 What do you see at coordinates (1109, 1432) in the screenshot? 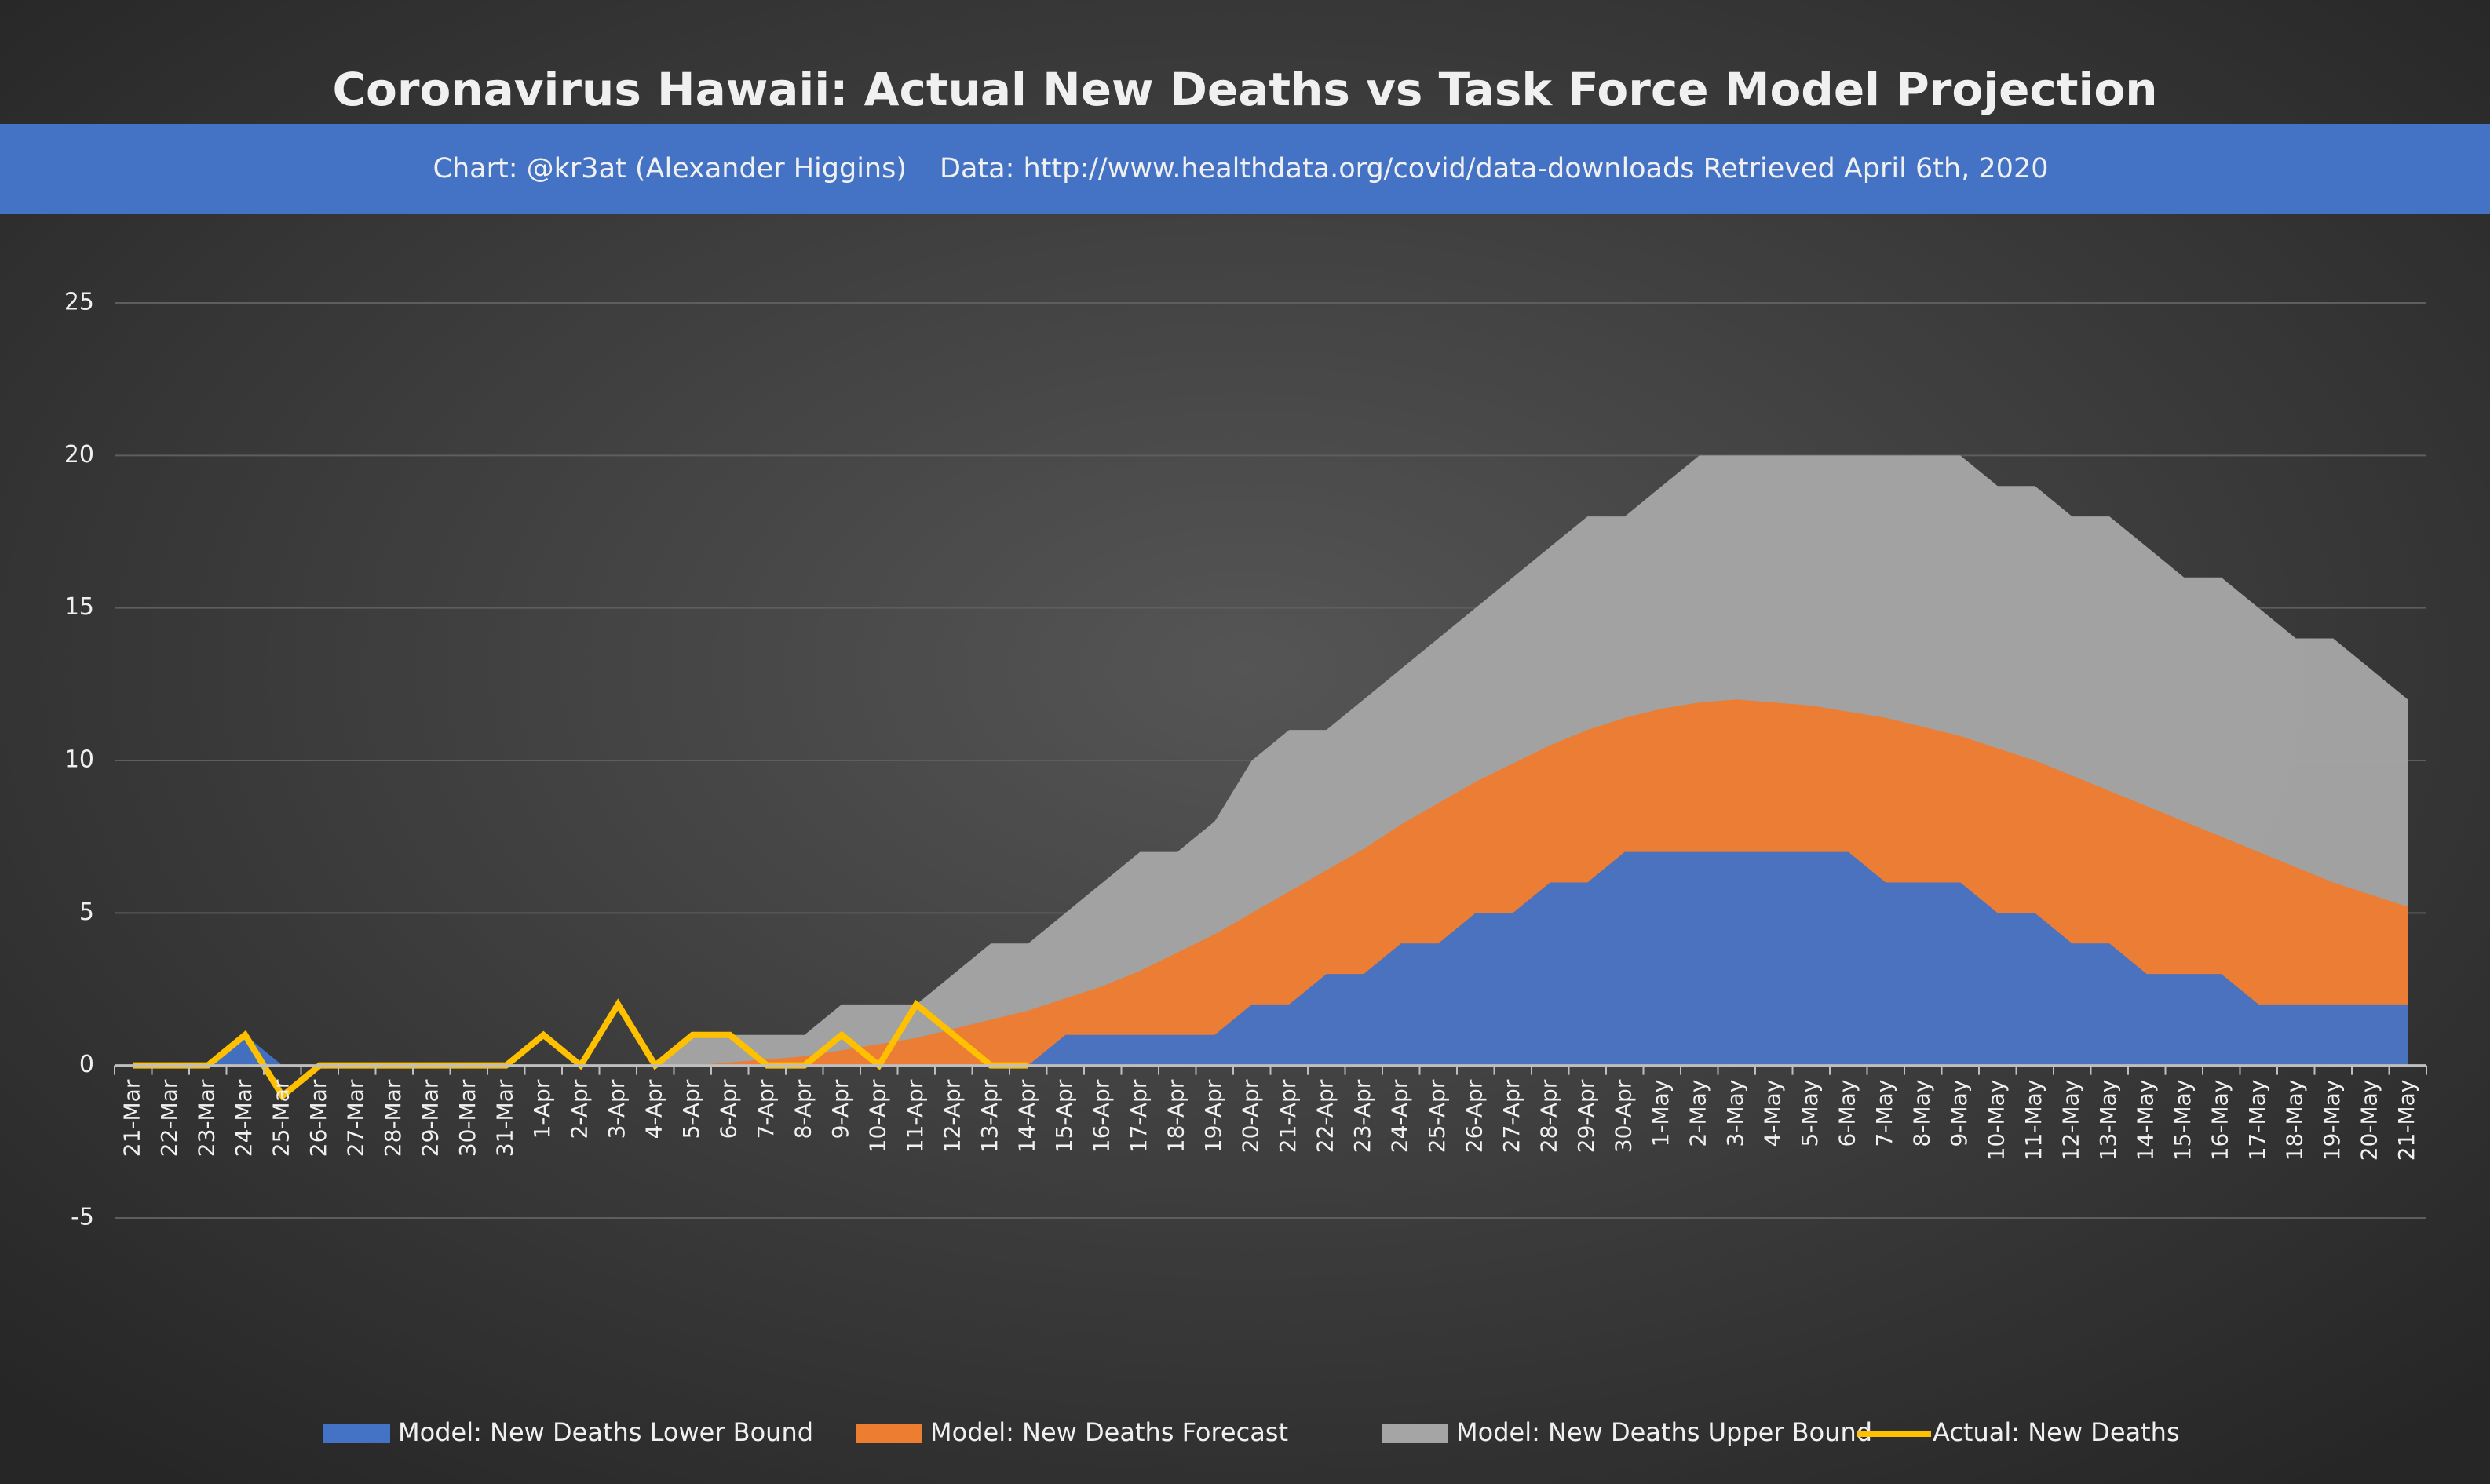
I see `legend-label: Model: New Deaths Forecast` at bounding box center [1109, 1432].